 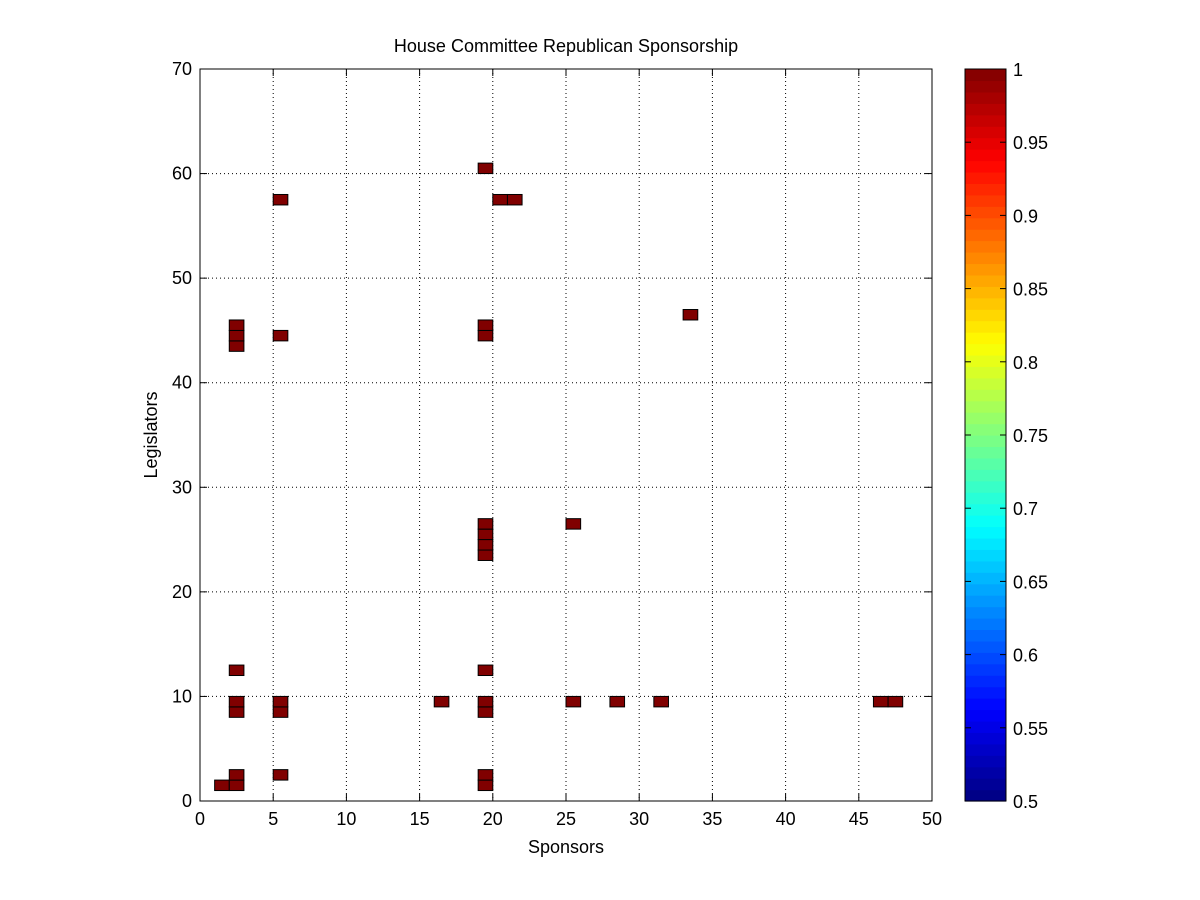 I want to click on y-tick-label: 40, so click(x=182, y=383).